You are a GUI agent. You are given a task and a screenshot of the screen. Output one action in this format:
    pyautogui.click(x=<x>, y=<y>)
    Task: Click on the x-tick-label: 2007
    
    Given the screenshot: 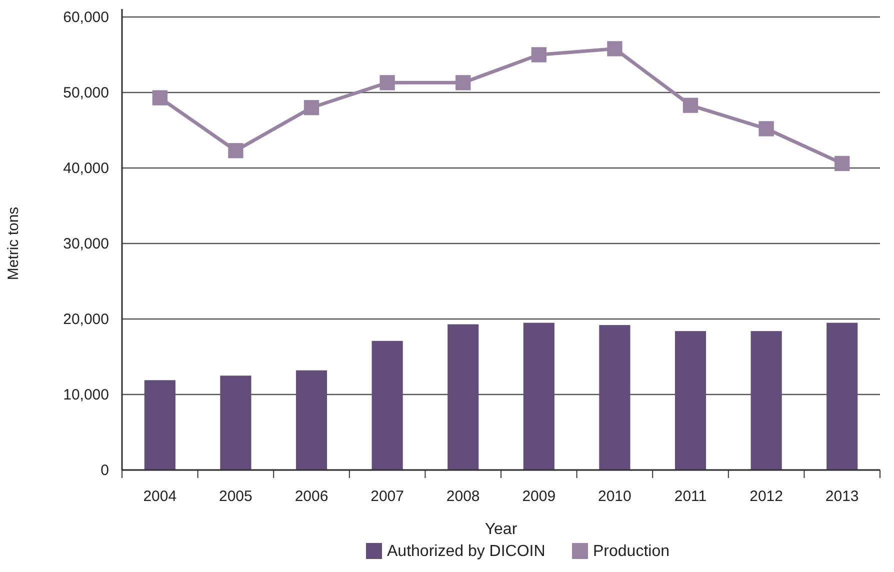 What is the action you would take?
    pyautogui.click(x=387, y=496)
    